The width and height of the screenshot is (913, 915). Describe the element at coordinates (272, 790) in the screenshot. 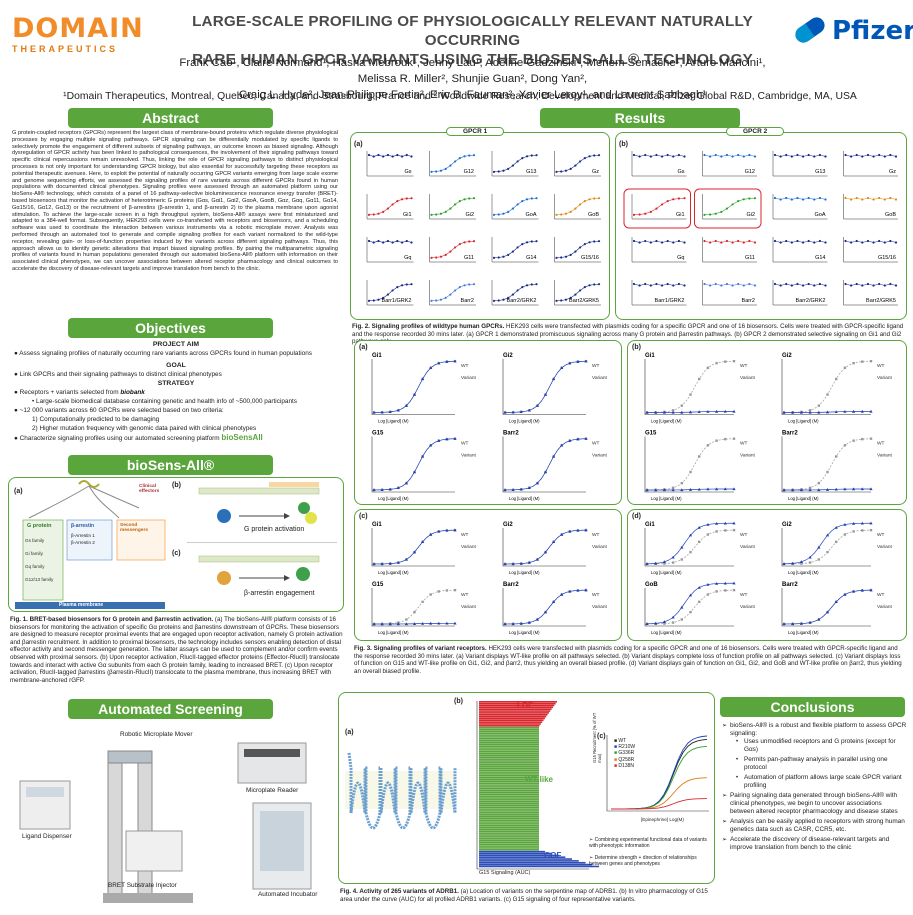

I see `label-reader: Microplate Reader` at that location.